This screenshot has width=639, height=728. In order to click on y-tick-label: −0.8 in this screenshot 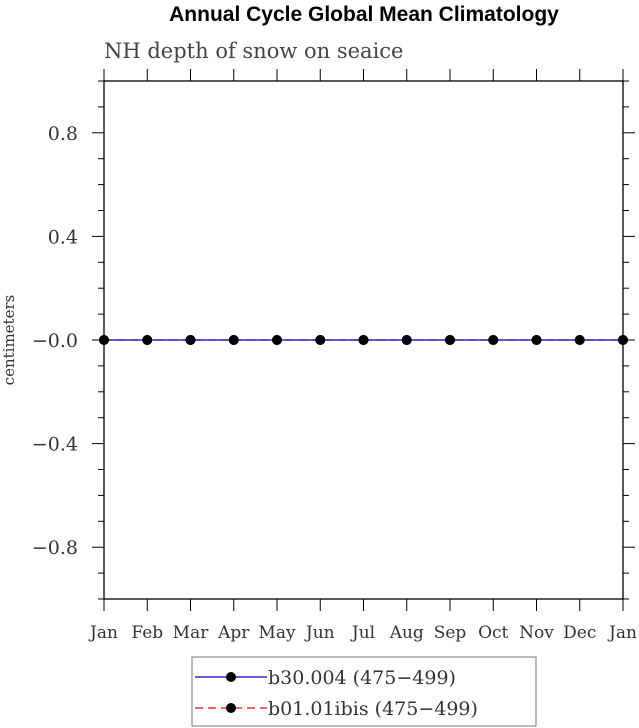, I will do `click(55, 548)`.